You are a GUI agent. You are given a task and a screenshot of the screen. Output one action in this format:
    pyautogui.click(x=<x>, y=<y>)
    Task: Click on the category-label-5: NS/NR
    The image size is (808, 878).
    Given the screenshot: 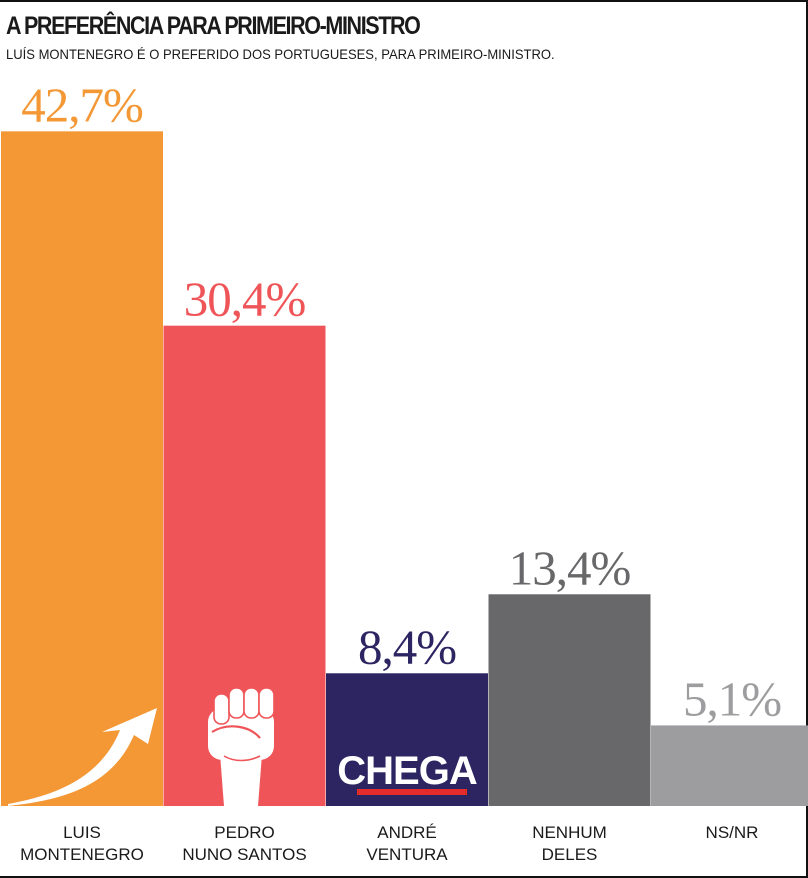 What is the action you would take?
    pyautogui.click(x=732, y=832)
    